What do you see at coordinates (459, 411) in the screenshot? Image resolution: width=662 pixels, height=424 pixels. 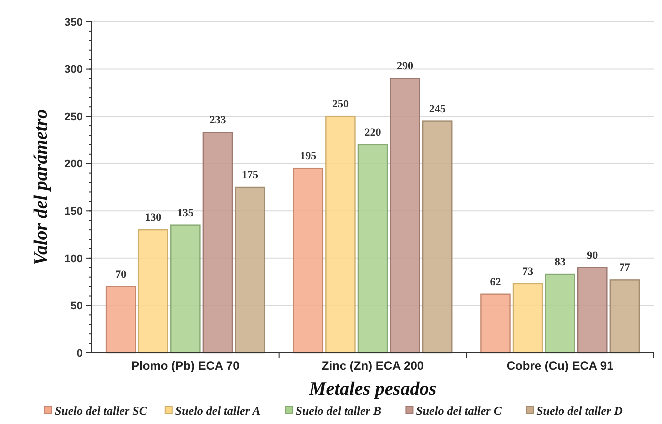 I see `legend-label: Suelo del taller C` at bounding box center [459, 411].